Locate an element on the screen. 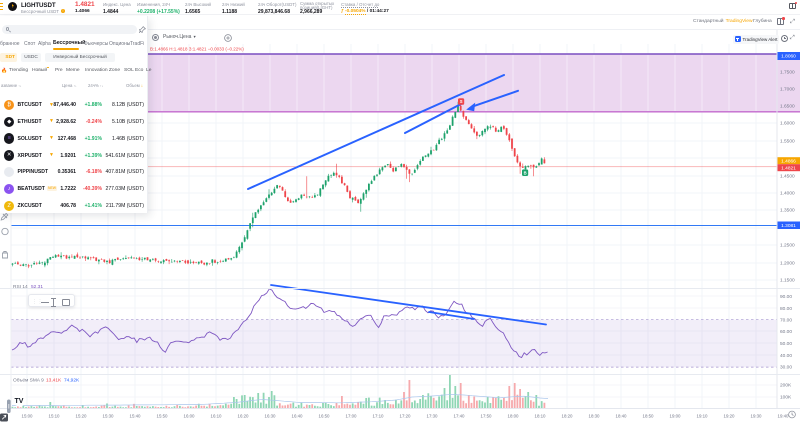 Image resolution: width=800 pixels, height=422 pixels. svg-text: RSI 14 is located at coordinates (20, 287).